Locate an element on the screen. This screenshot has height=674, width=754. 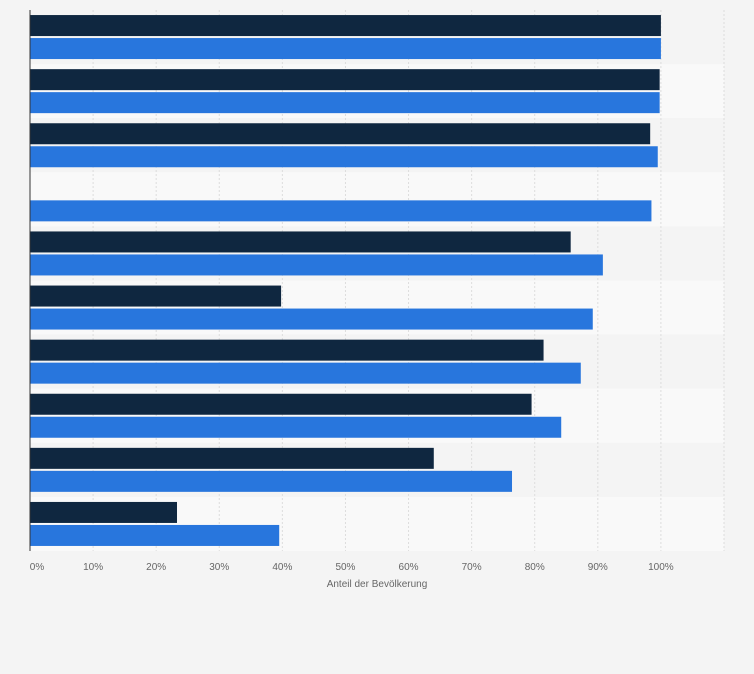
x-tick-label: 90% is located at coordinates (598, 567).